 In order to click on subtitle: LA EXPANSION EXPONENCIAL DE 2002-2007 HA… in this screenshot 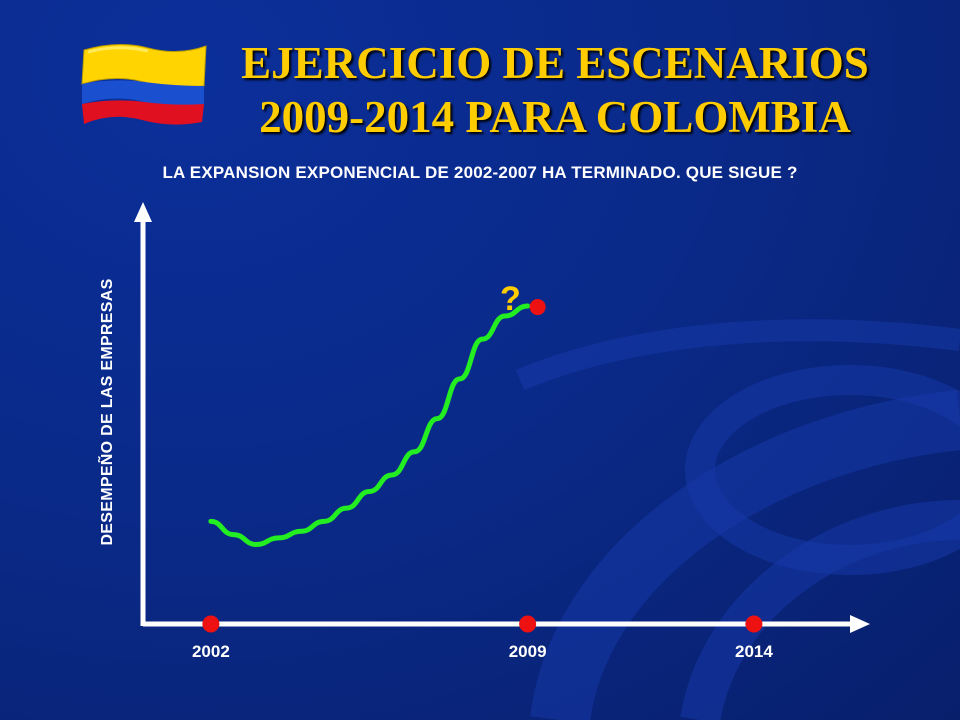, I will do `click(480, 172)`.